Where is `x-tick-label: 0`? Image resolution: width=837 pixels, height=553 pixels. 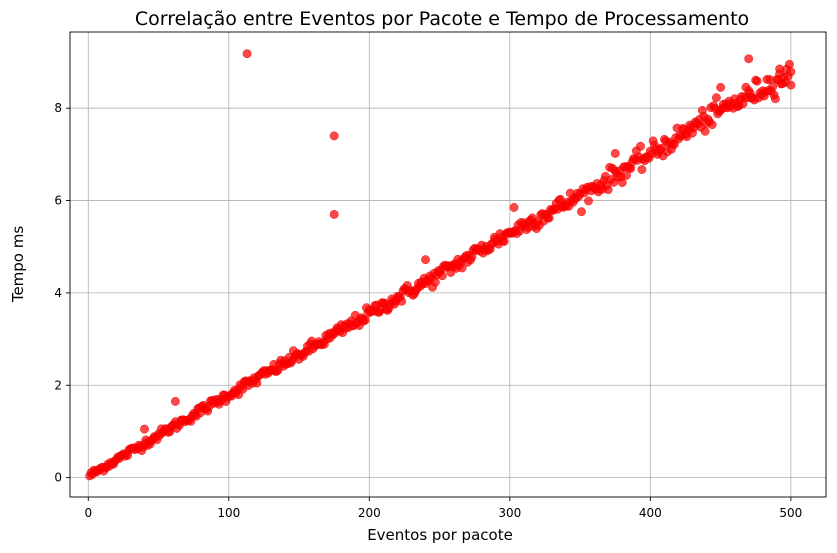 x-tick-label: 0 is located at coordinates (88, 513).